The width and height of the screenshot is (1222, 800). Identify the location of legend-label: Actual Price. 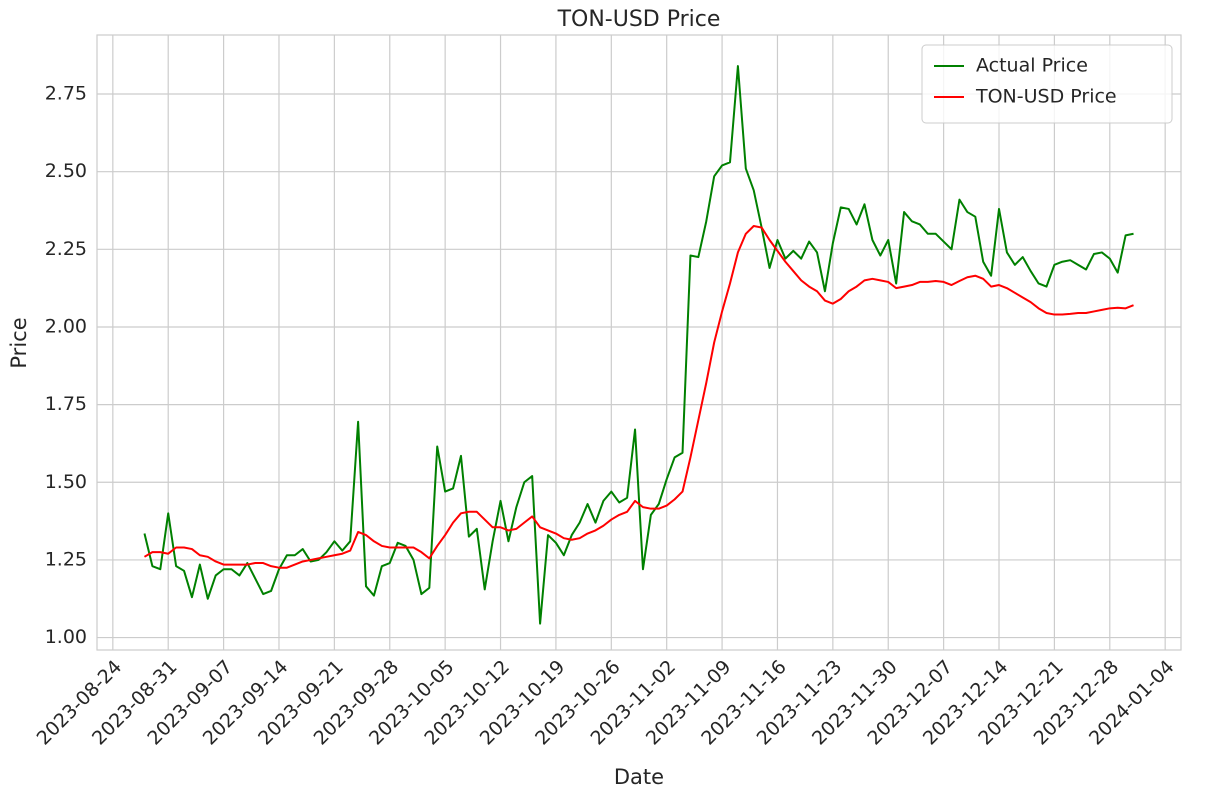
(1032, 66).